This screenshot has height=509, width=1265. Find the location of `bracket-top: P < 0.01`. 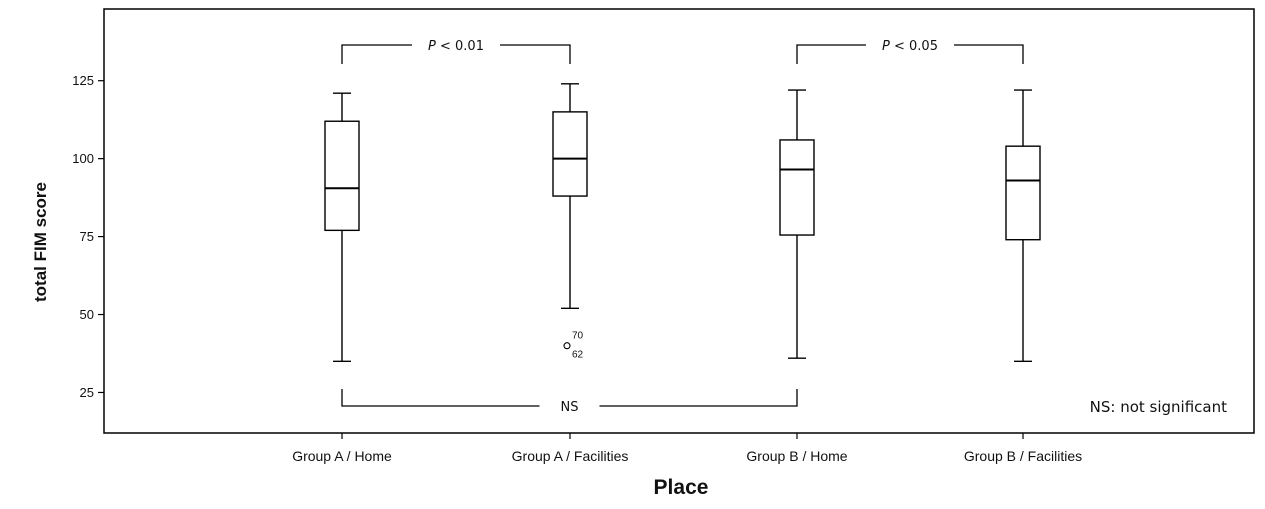

bracket-top: P < 0.01 is located at coordinates (456, 51).